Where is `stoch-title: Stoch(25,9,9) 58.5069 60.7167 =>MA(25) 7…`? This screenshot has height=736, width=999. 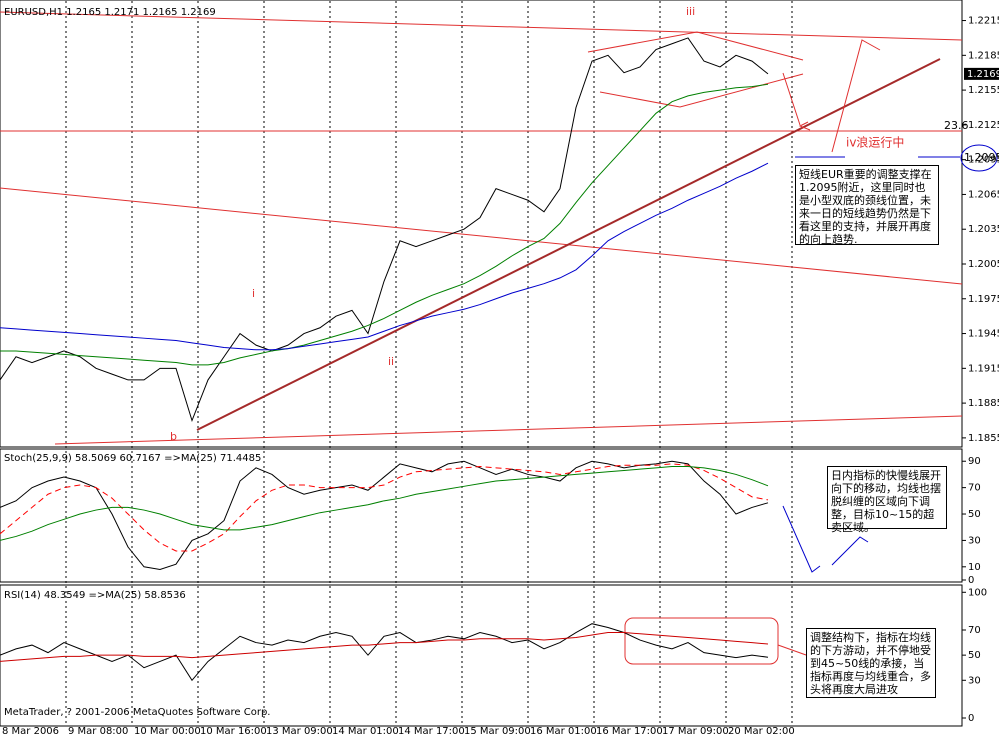 stoch-title: Stoch(25,9,9) 58.5069 60.7167 =>MA(25) 7… is located at coordinates (132, 458).